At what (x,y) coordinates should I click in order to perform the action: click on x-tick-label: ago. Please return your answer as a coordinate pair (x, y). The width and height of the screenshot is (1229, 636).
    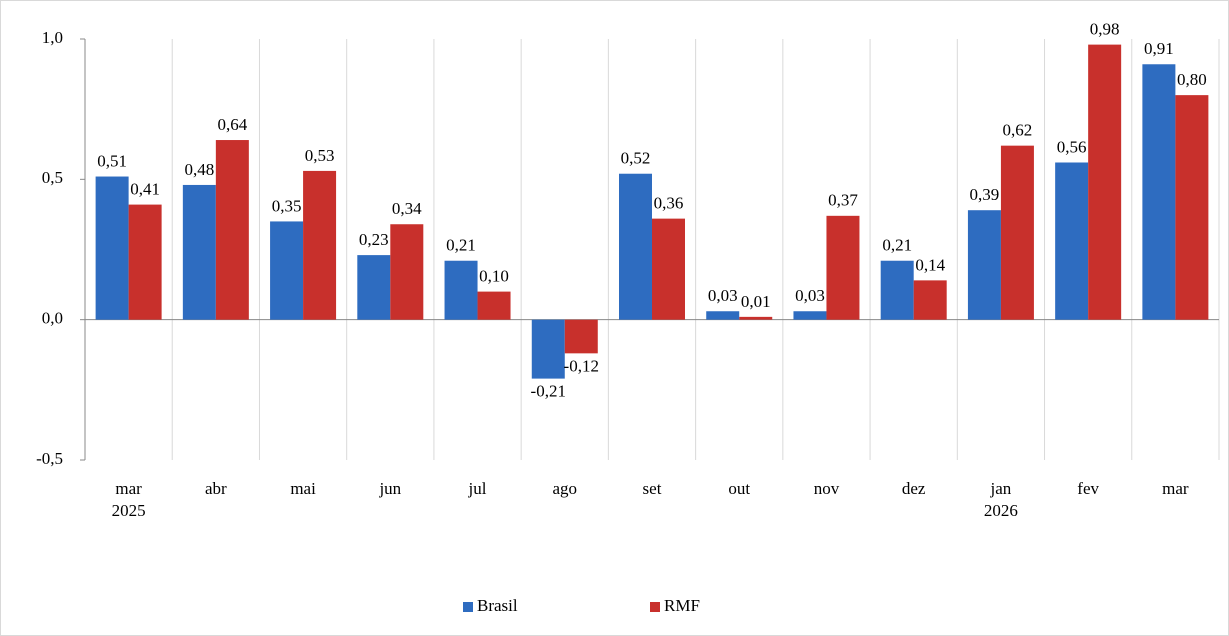
    Looking at the image, I should click on (564, 488).